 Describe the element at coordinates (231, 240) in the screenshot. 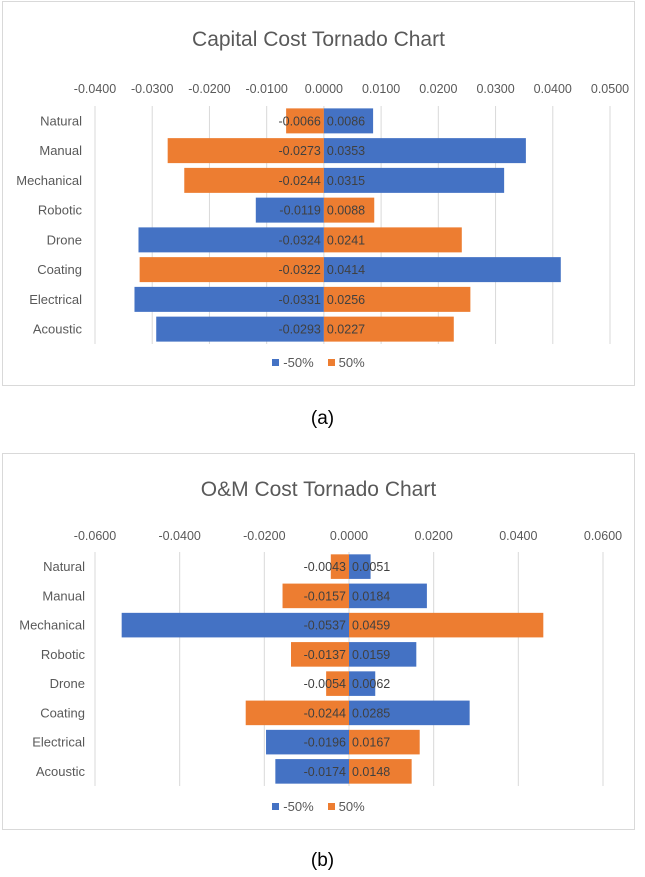

I see `bar-neg-drone` at that location.